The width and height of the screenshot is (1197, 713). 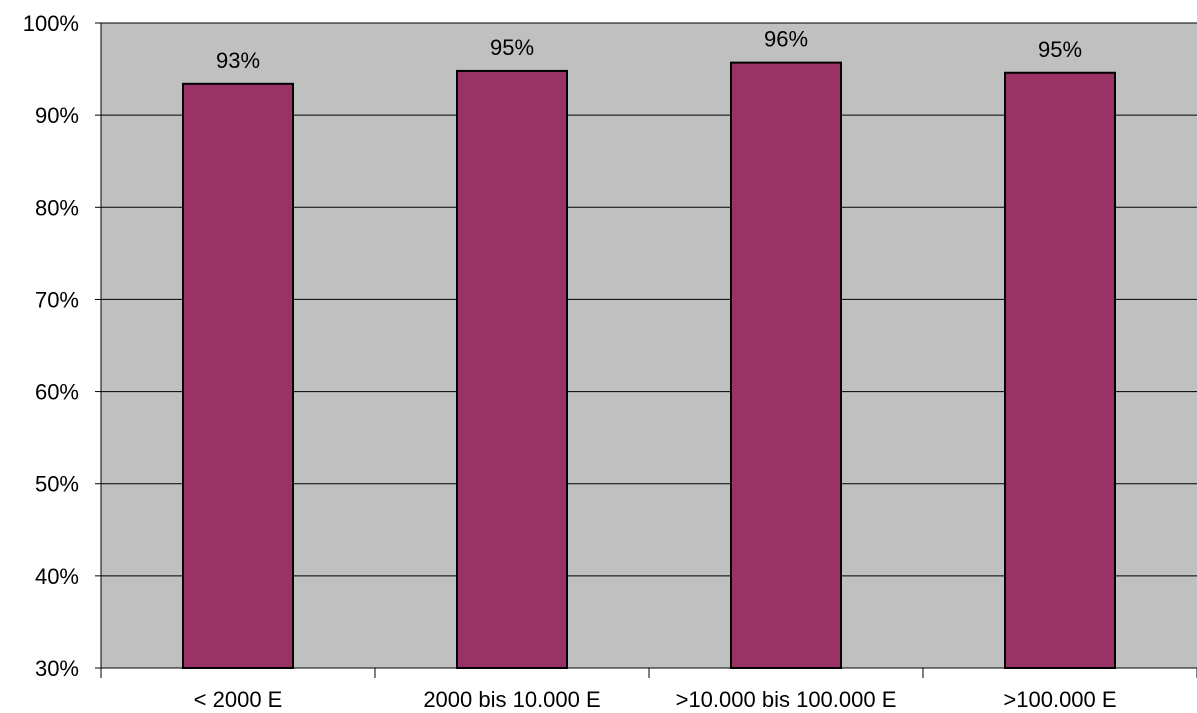 I want to click on x-tick-label: >10.000 bis 100.000 E, so click(x=786, y=699).